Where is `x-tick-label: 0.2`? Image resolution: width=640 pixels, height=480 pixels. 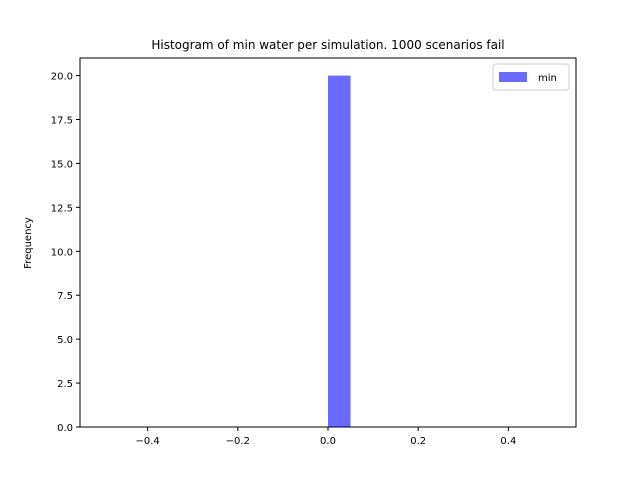
x-tick-label: 0.2 is located at coordinates (418, 441).